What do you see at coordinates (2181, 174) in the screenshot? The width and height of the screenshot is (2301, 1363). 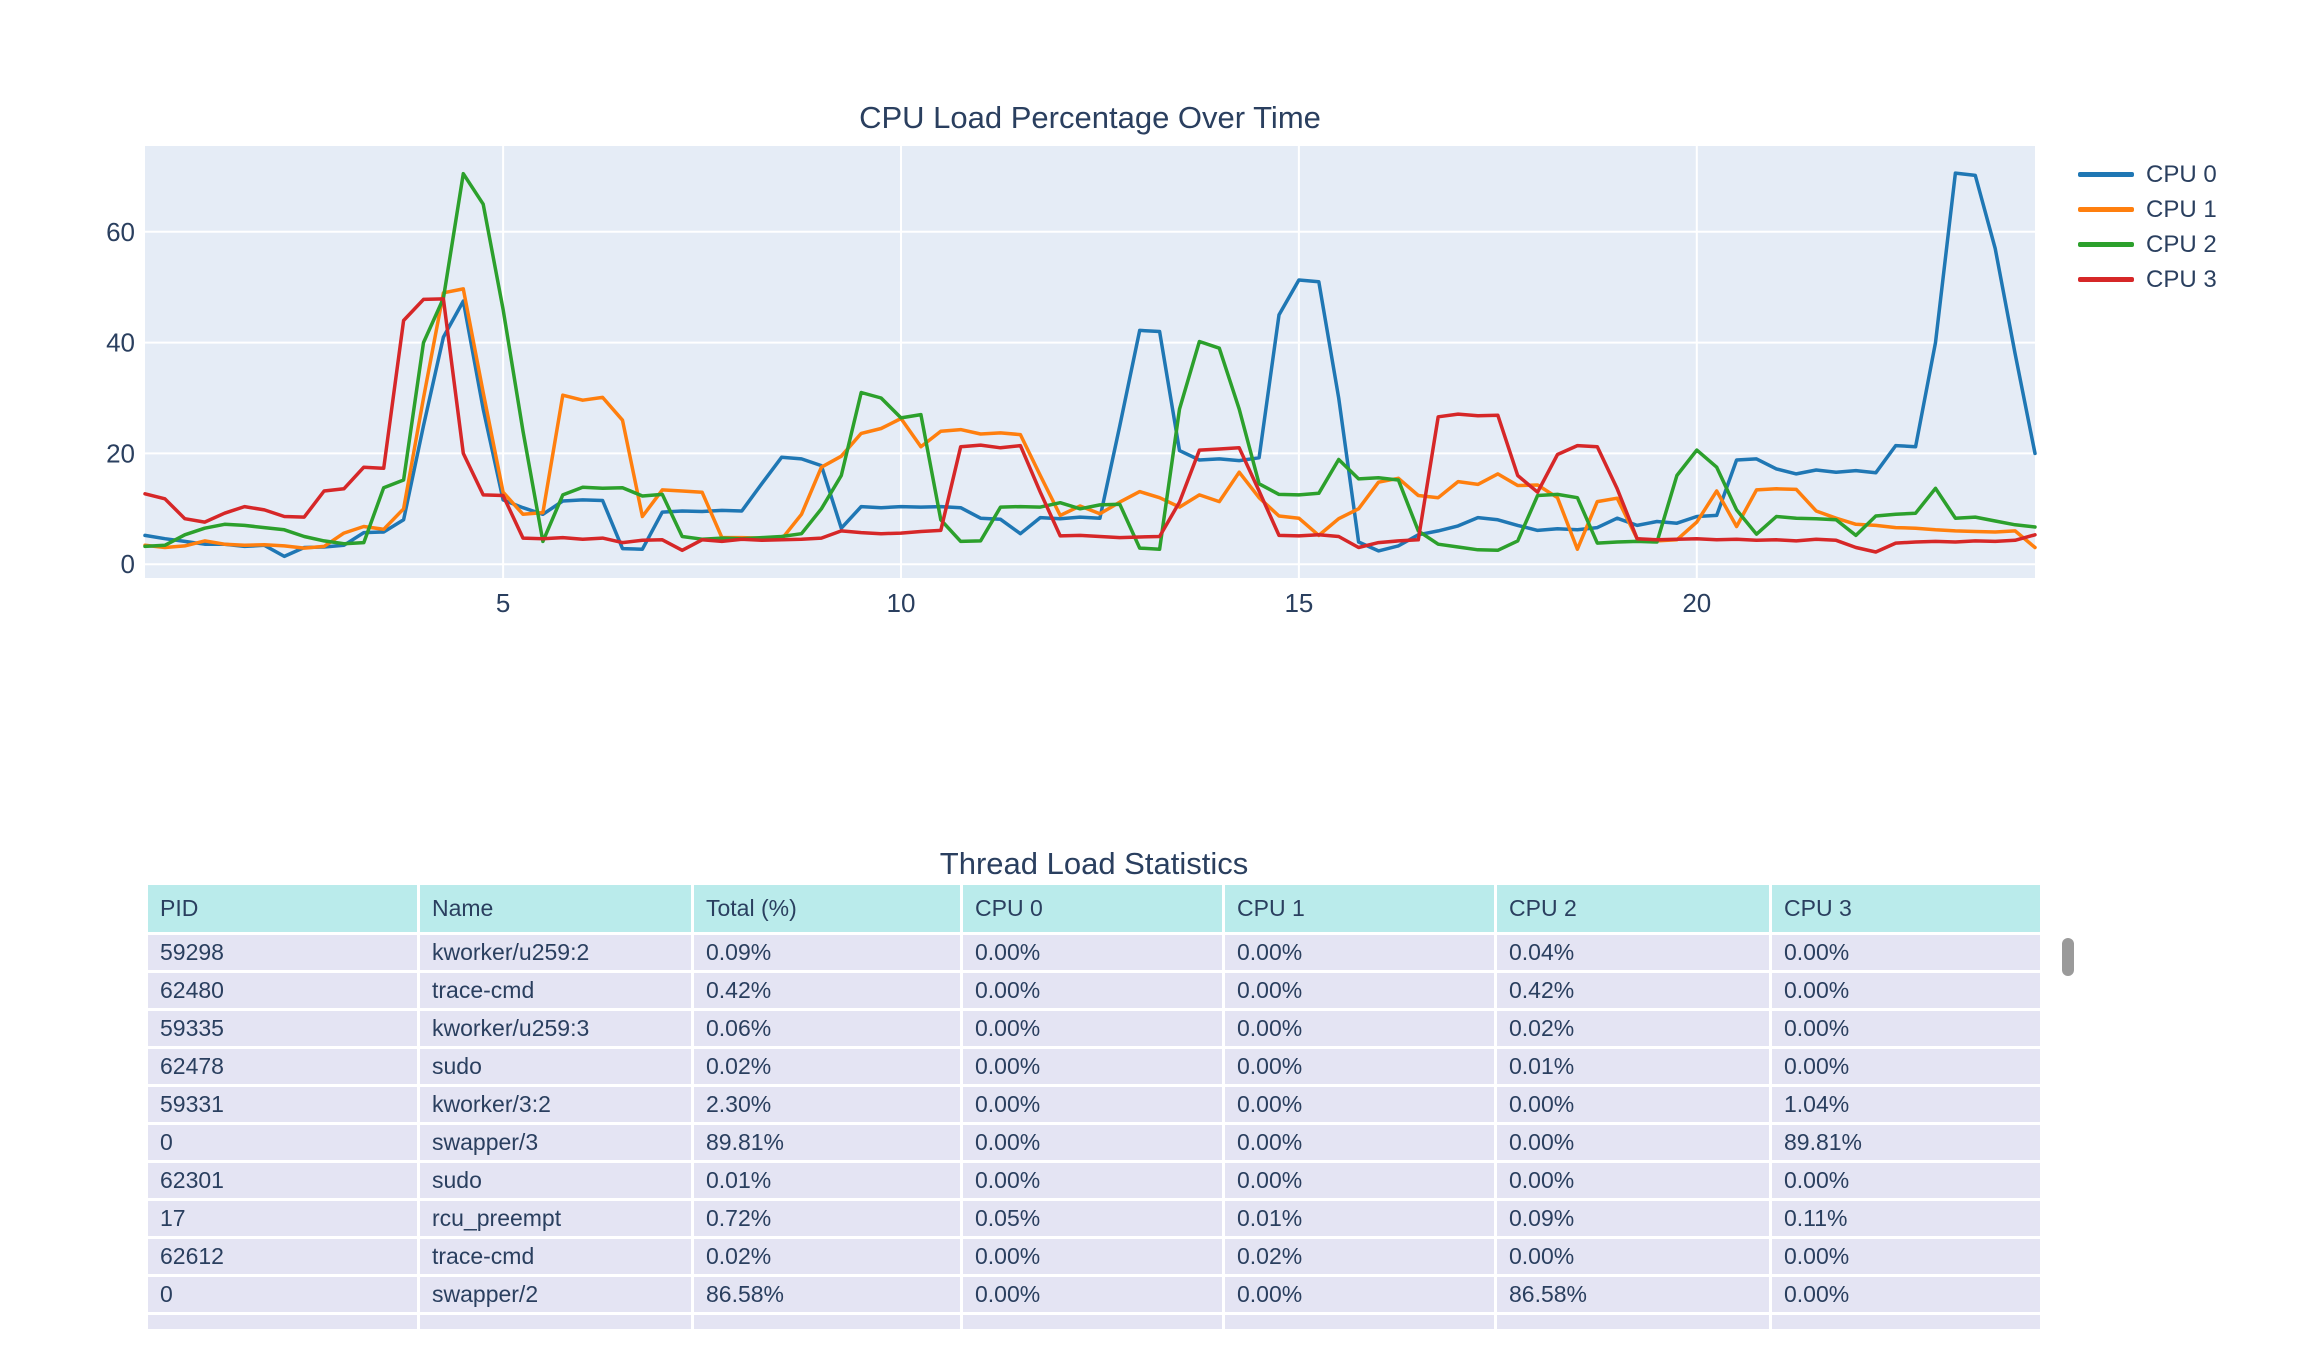 I see `legend-label: CPU 0` at bounding box center [2181, 174].